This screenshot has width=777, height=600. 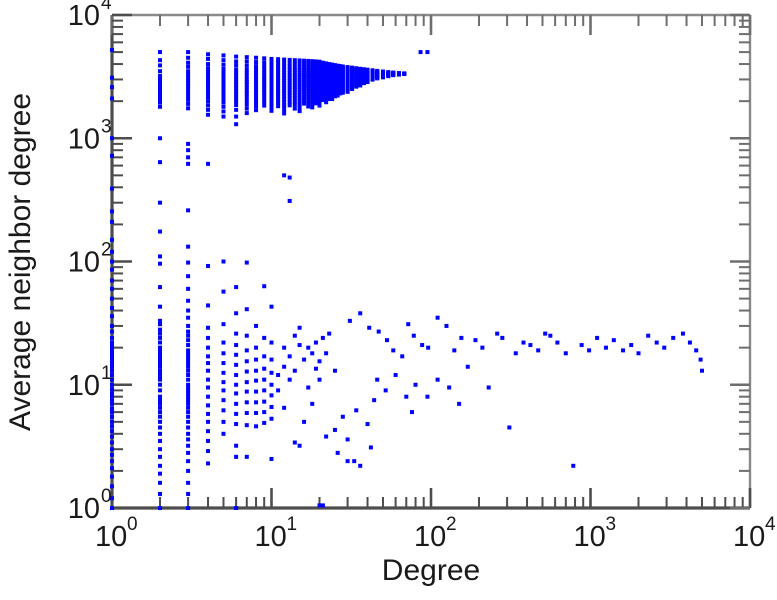 I want to click on svg-text: 10, so click(x=84, y=139).